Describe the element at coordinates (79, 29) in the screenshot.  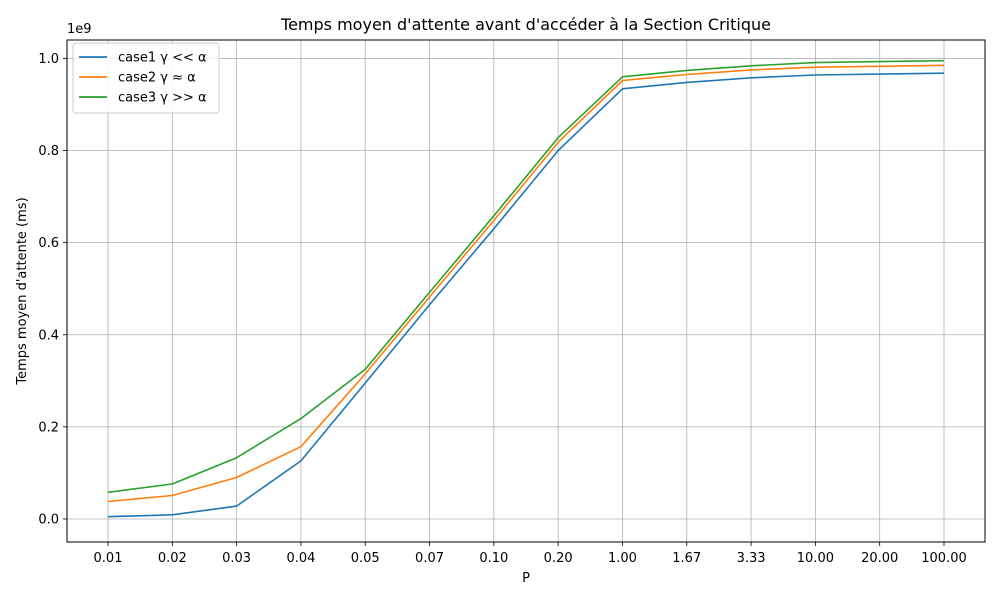
I see `y-axis-offset-label: 1e9` at that location.